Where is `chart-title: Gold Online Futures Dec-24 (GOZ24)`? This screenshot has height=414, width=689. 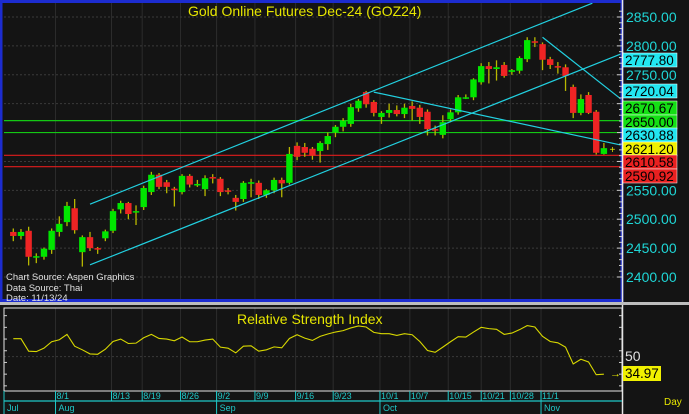
chart-title: Gold Online Futures Dec-24 (GOZ24) is located at coordinates (304, 11).